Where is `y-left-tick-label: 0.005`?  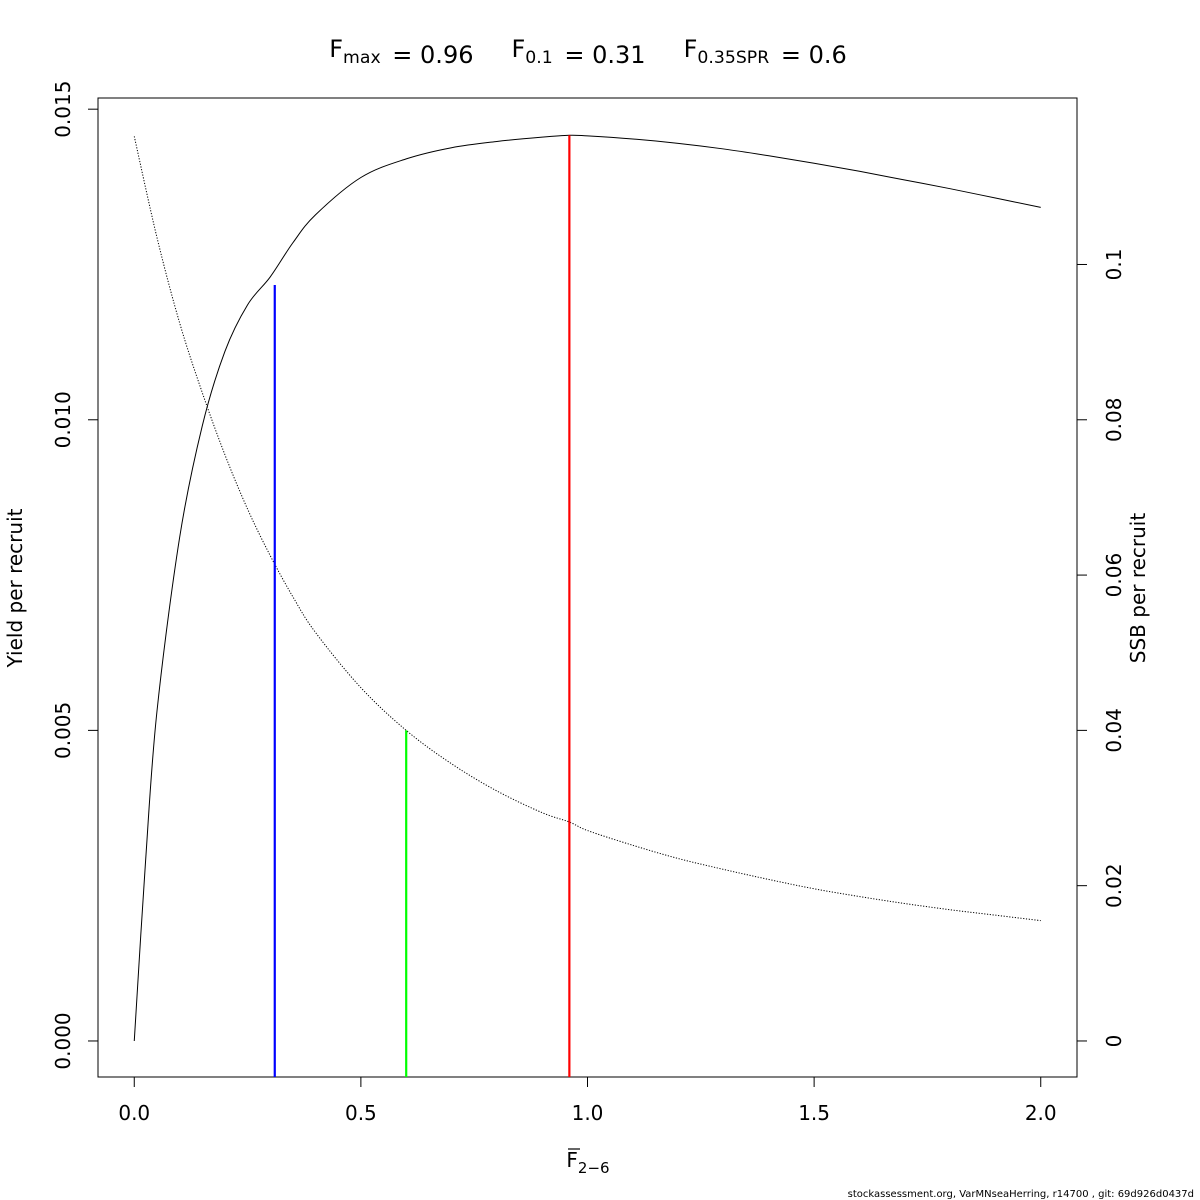 y-left-tick-label: 0.005 is located at coordinates (63, 730).